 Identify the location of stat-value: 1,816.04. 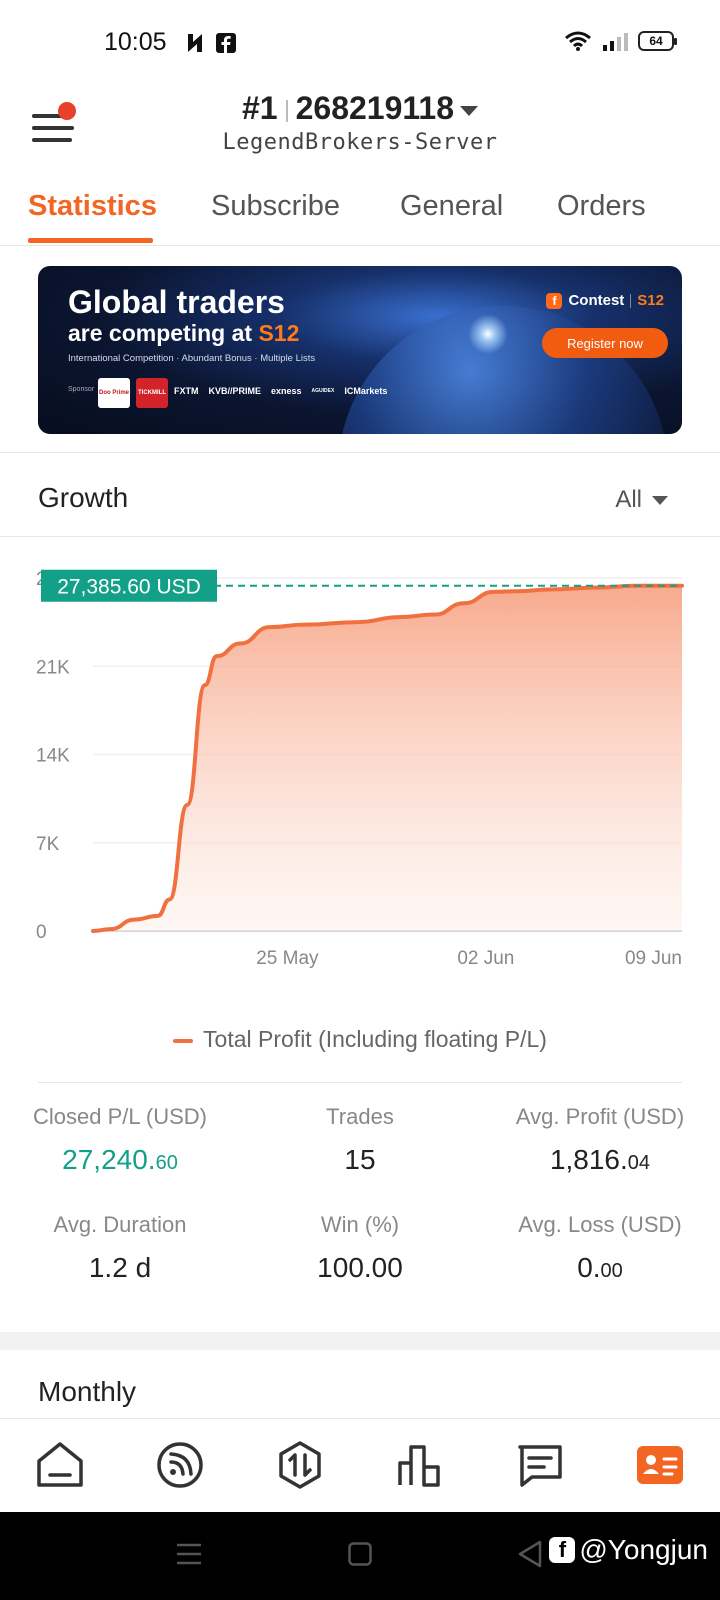
(600, 1160).